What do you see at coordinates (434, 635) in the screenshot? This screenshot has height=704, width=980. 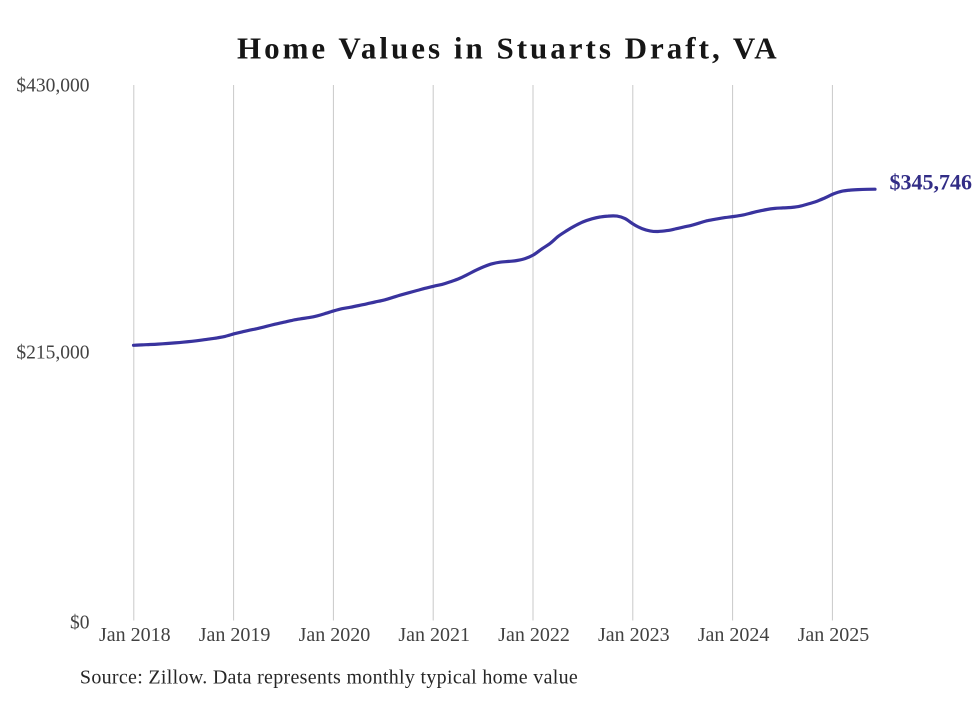 I see `svg-text: Jan 2021` at bounding box center [434, 635].